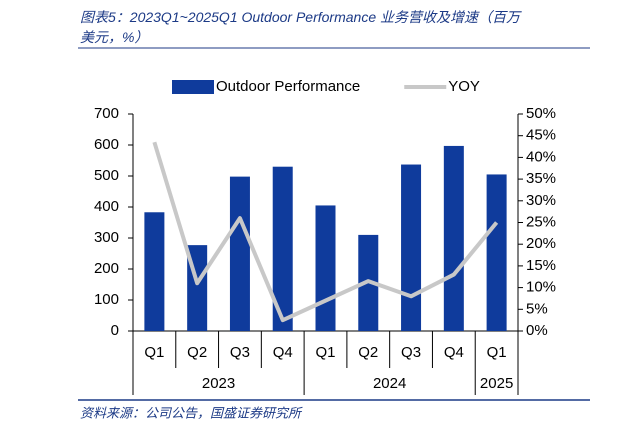  What do you see at coordinates (106, 237) in the screenshot?
I see `y-tick-label: 300` at bounding box center [106, 237].